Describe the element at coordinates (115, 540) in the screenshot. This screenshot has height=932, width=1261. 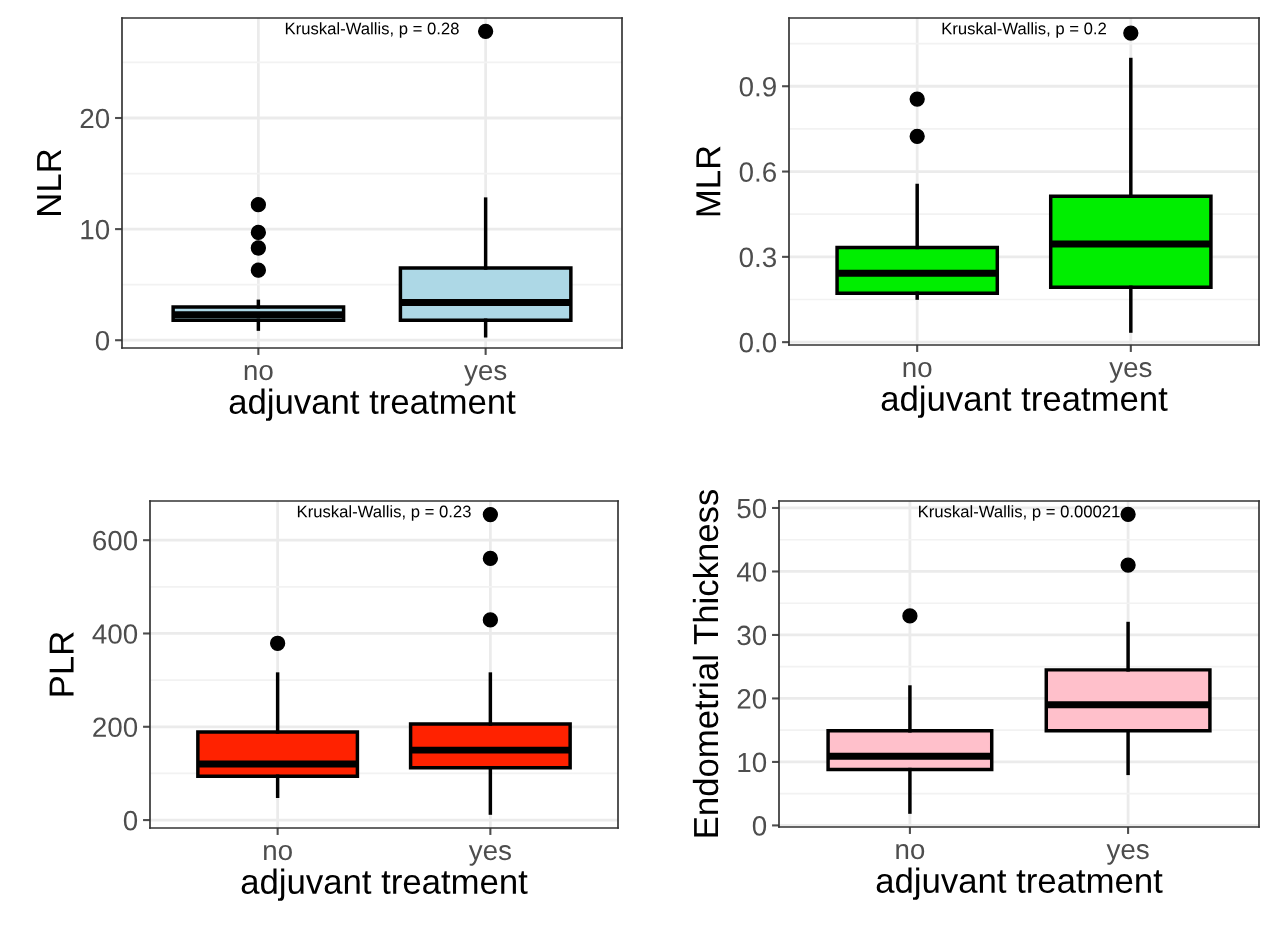
I see `y-tick-label: 600` at that location.